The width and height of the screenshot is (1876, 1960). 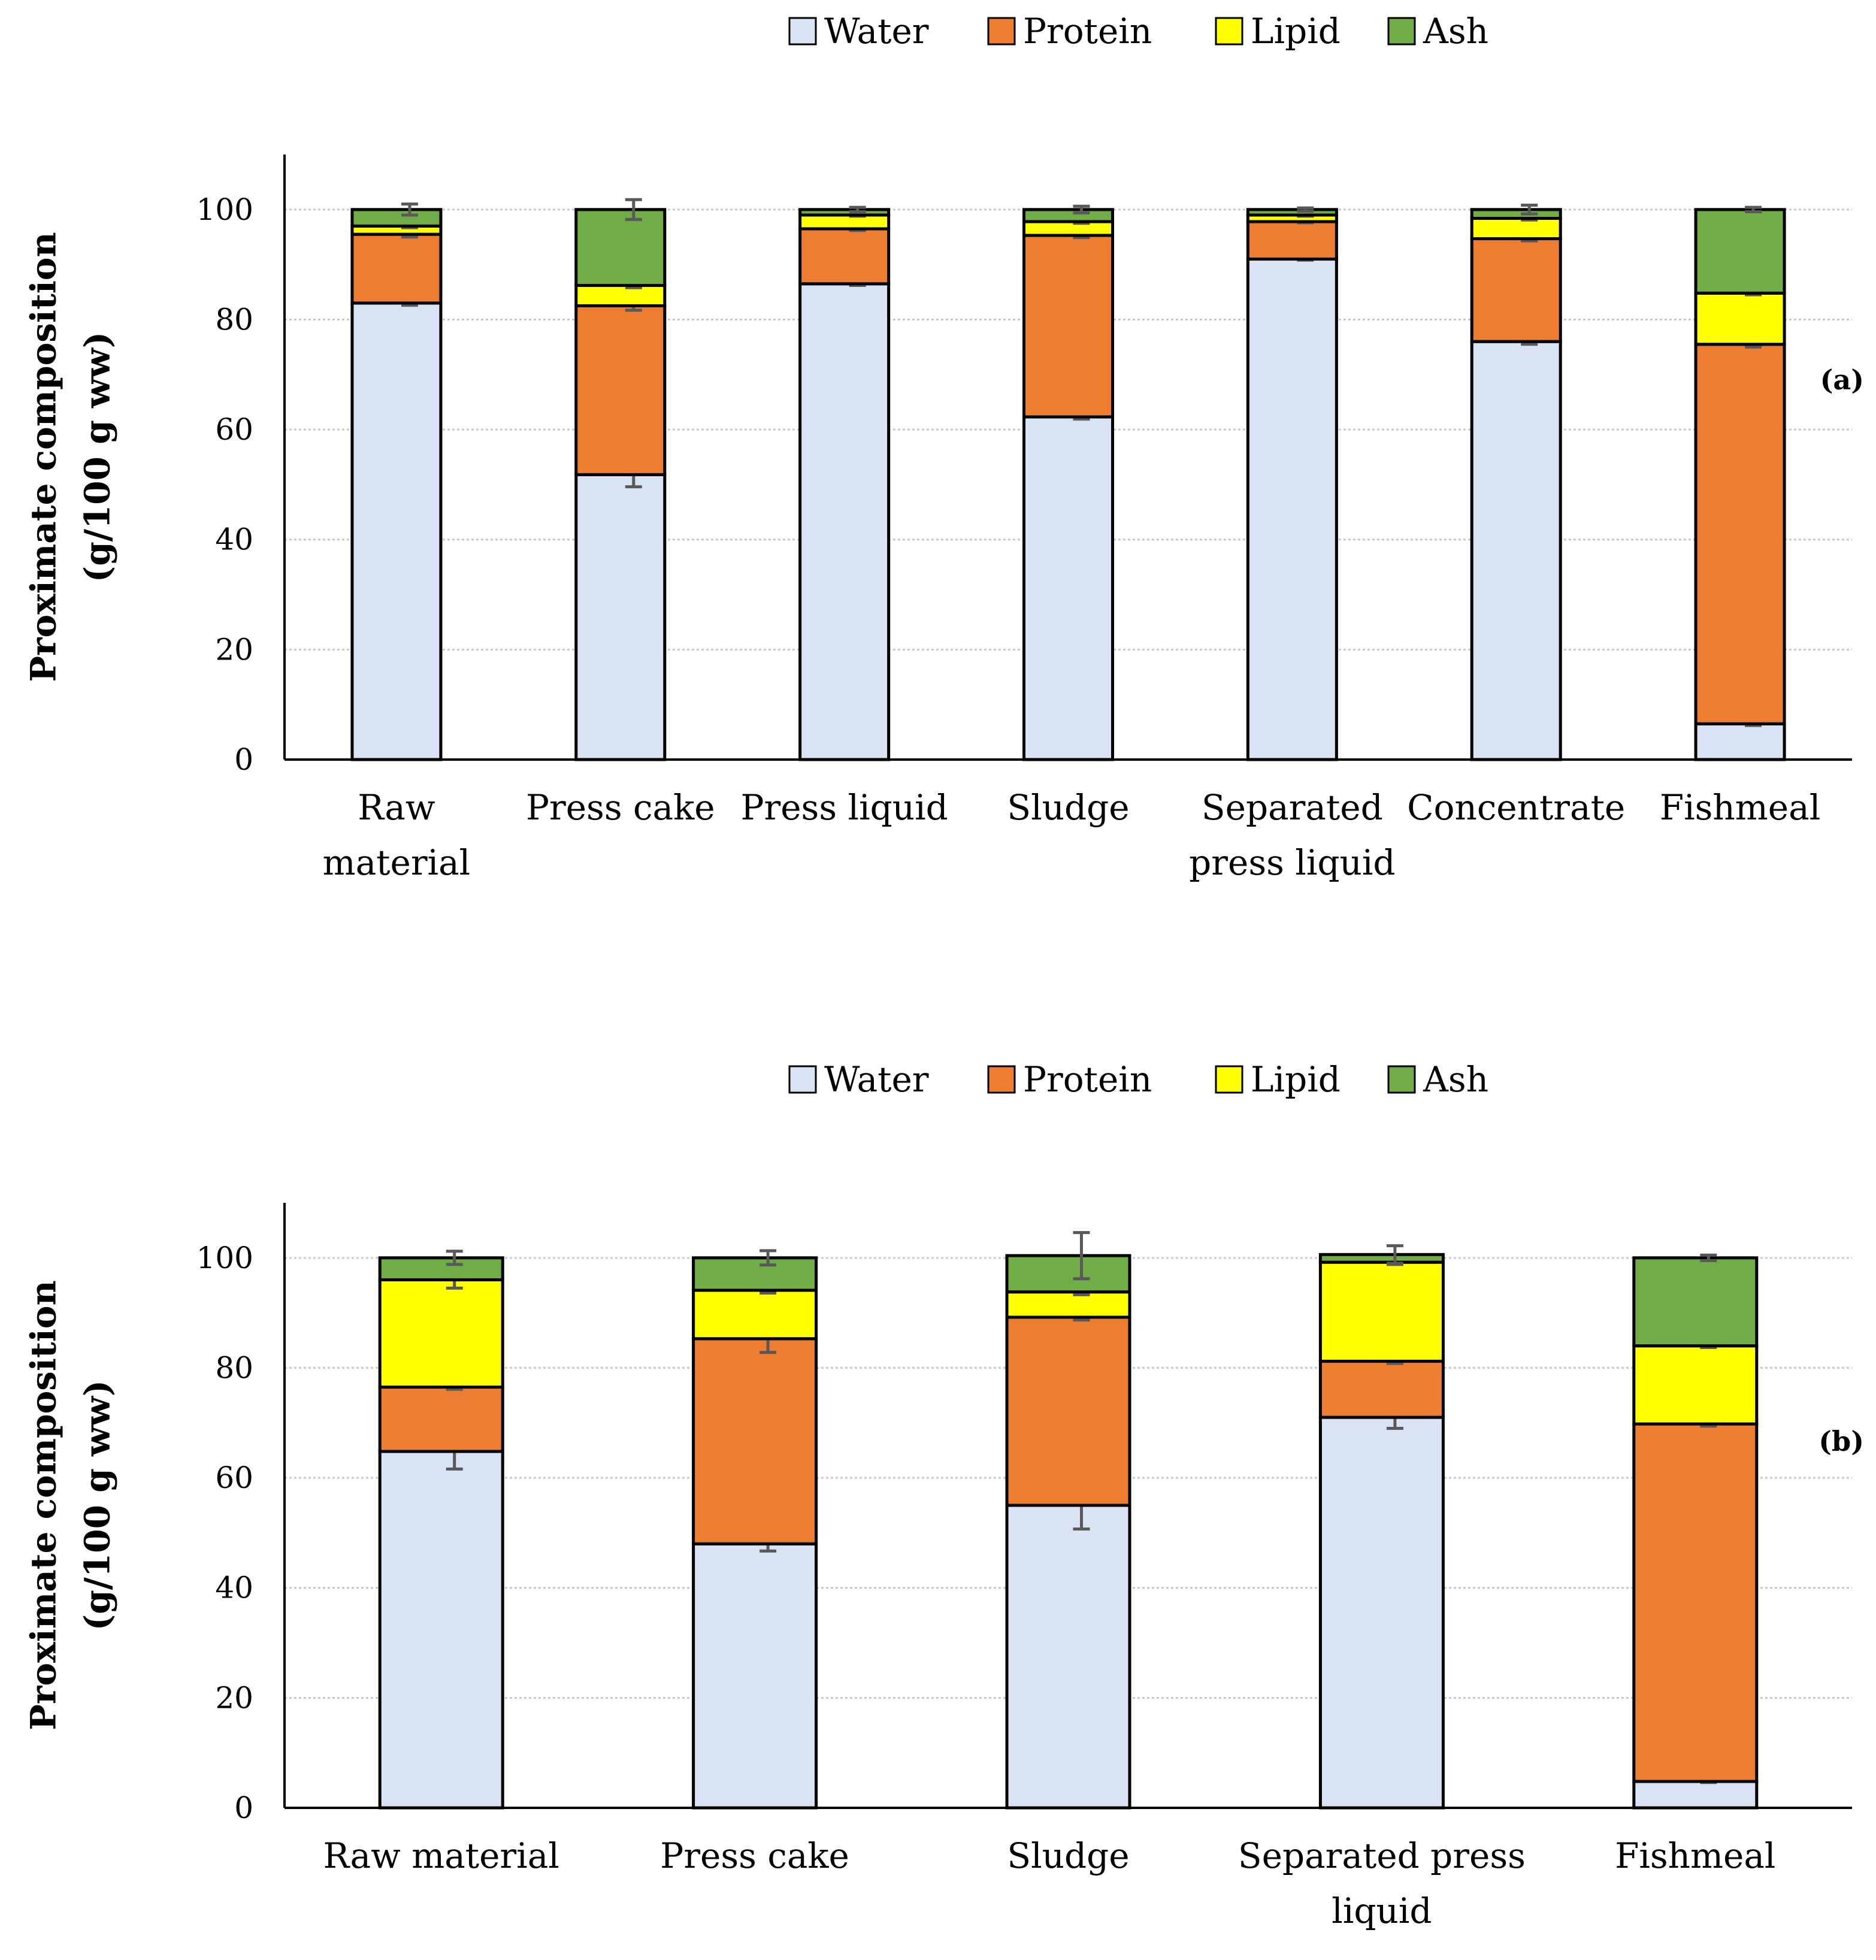 I want to click on panel-label: (a), so click(x=1842, y=380).